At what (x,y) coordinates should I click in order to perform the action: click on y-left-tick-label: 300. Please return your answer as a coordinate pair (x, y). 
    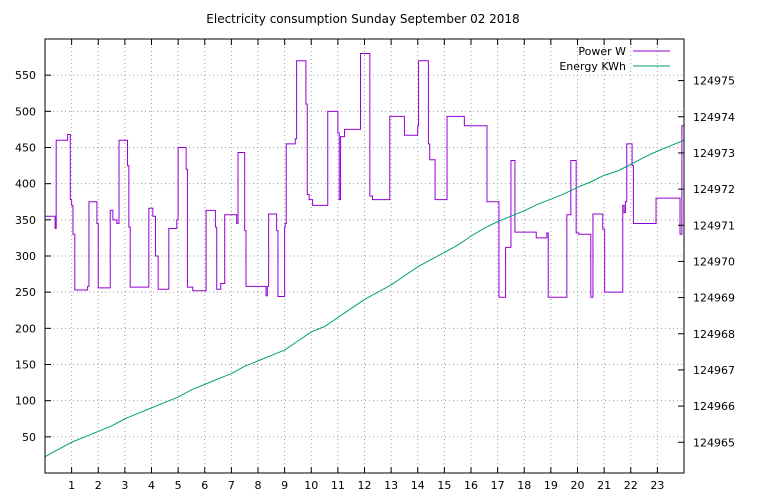
    Looking at the image, I should click on (25, 256).